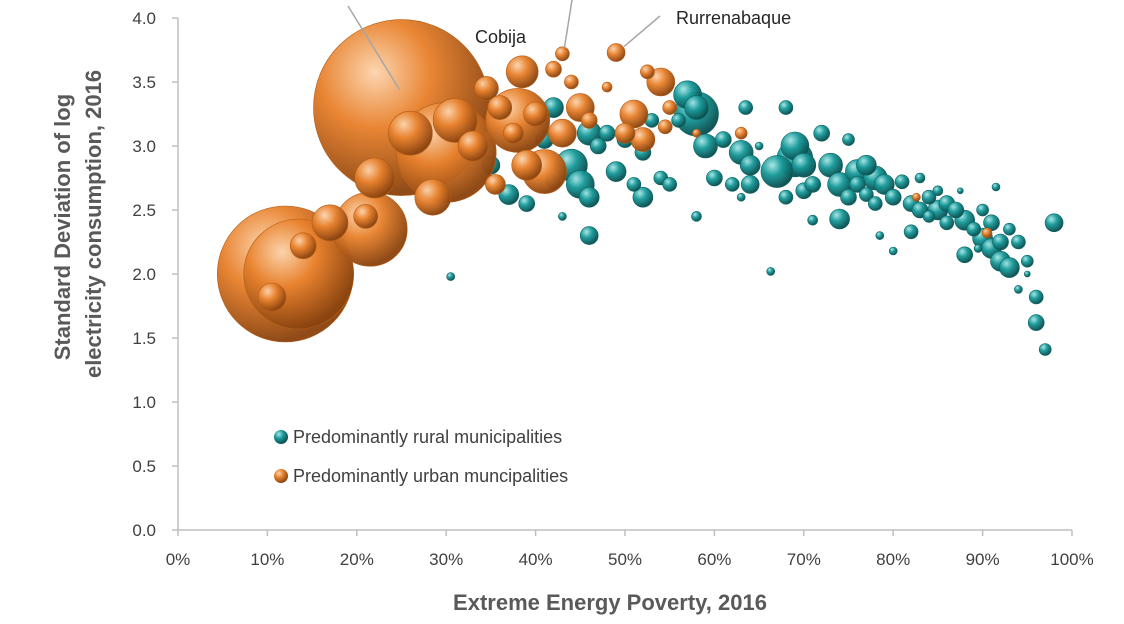 This screenshot has height=624, width=1124. Describe the element at coordinates (983, 559) in the screenshot. I see `x-tick-label: 90%` at that location.